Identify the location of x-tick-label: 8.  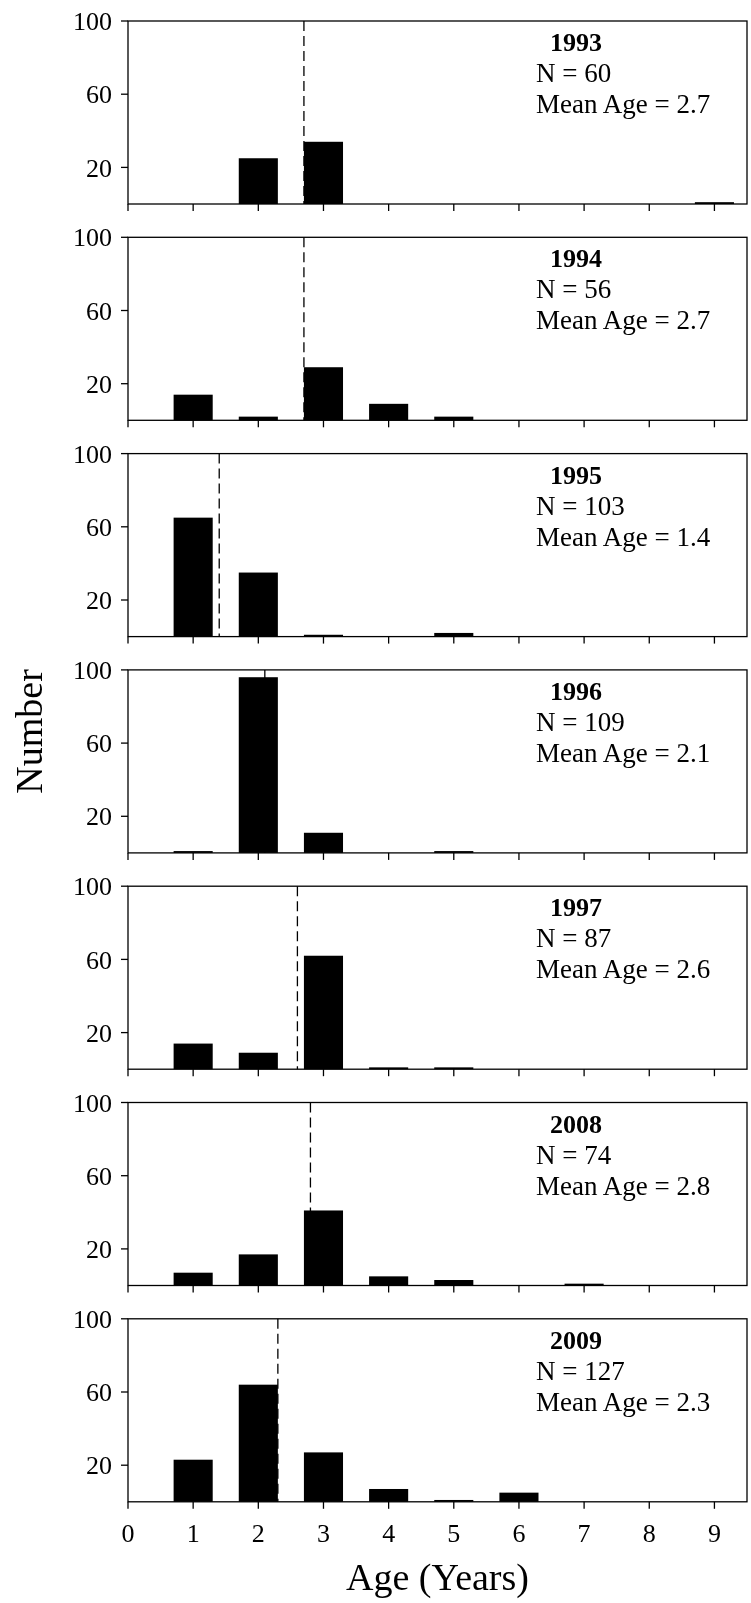
(649, 1533).